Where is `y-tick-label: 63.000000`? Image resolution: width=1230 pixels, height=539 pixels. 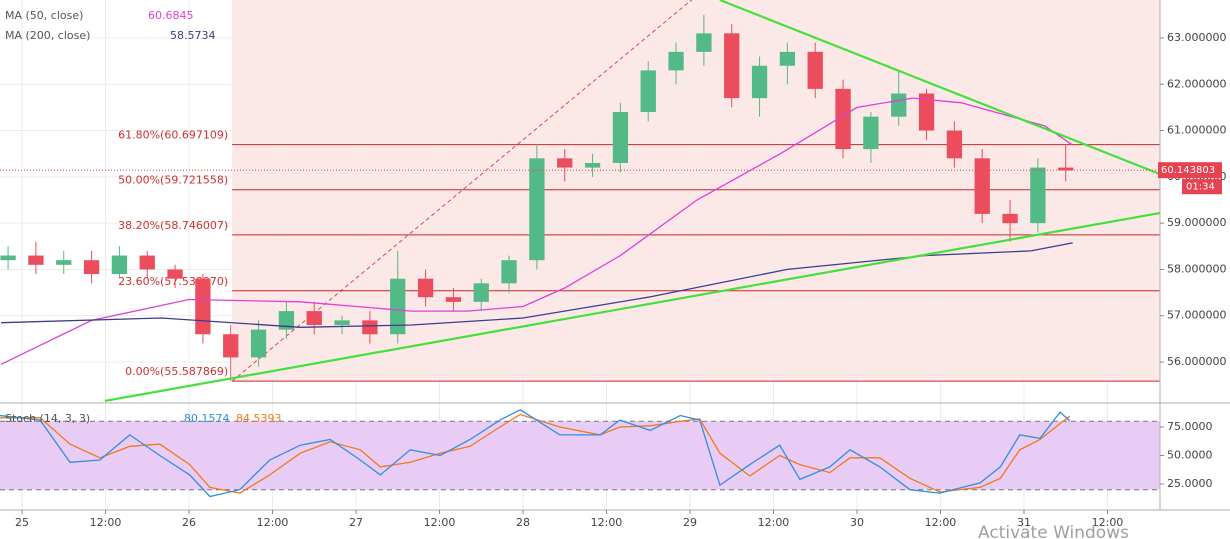 y-tick-label: 63.000000 is located at coordinates (1197, 37).